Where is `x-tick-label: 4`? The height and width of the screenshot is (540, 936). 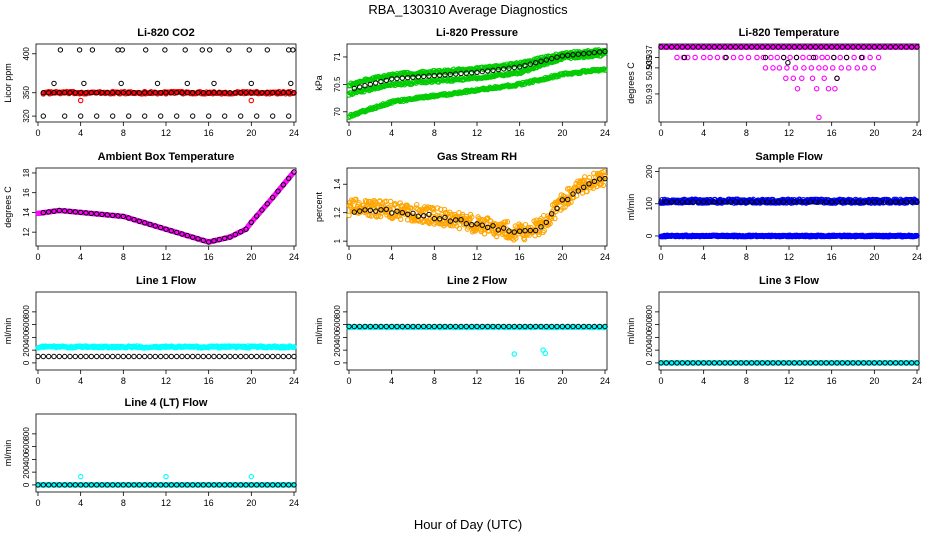
x-tick-label: 4 is located at coordinates (703, 381).